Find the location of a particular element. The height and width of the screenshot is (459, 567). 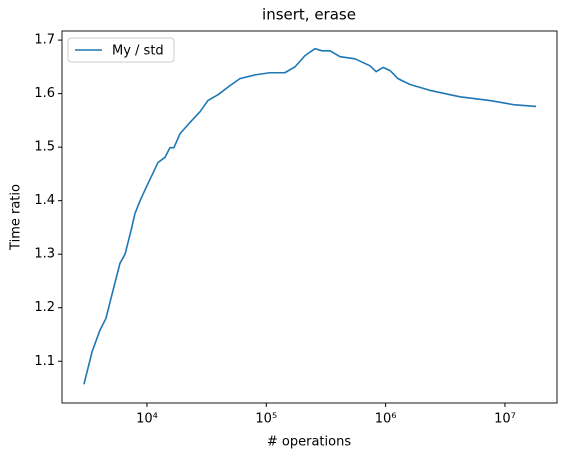

x-axis-label: # operations is located at coordinates (309, 442).